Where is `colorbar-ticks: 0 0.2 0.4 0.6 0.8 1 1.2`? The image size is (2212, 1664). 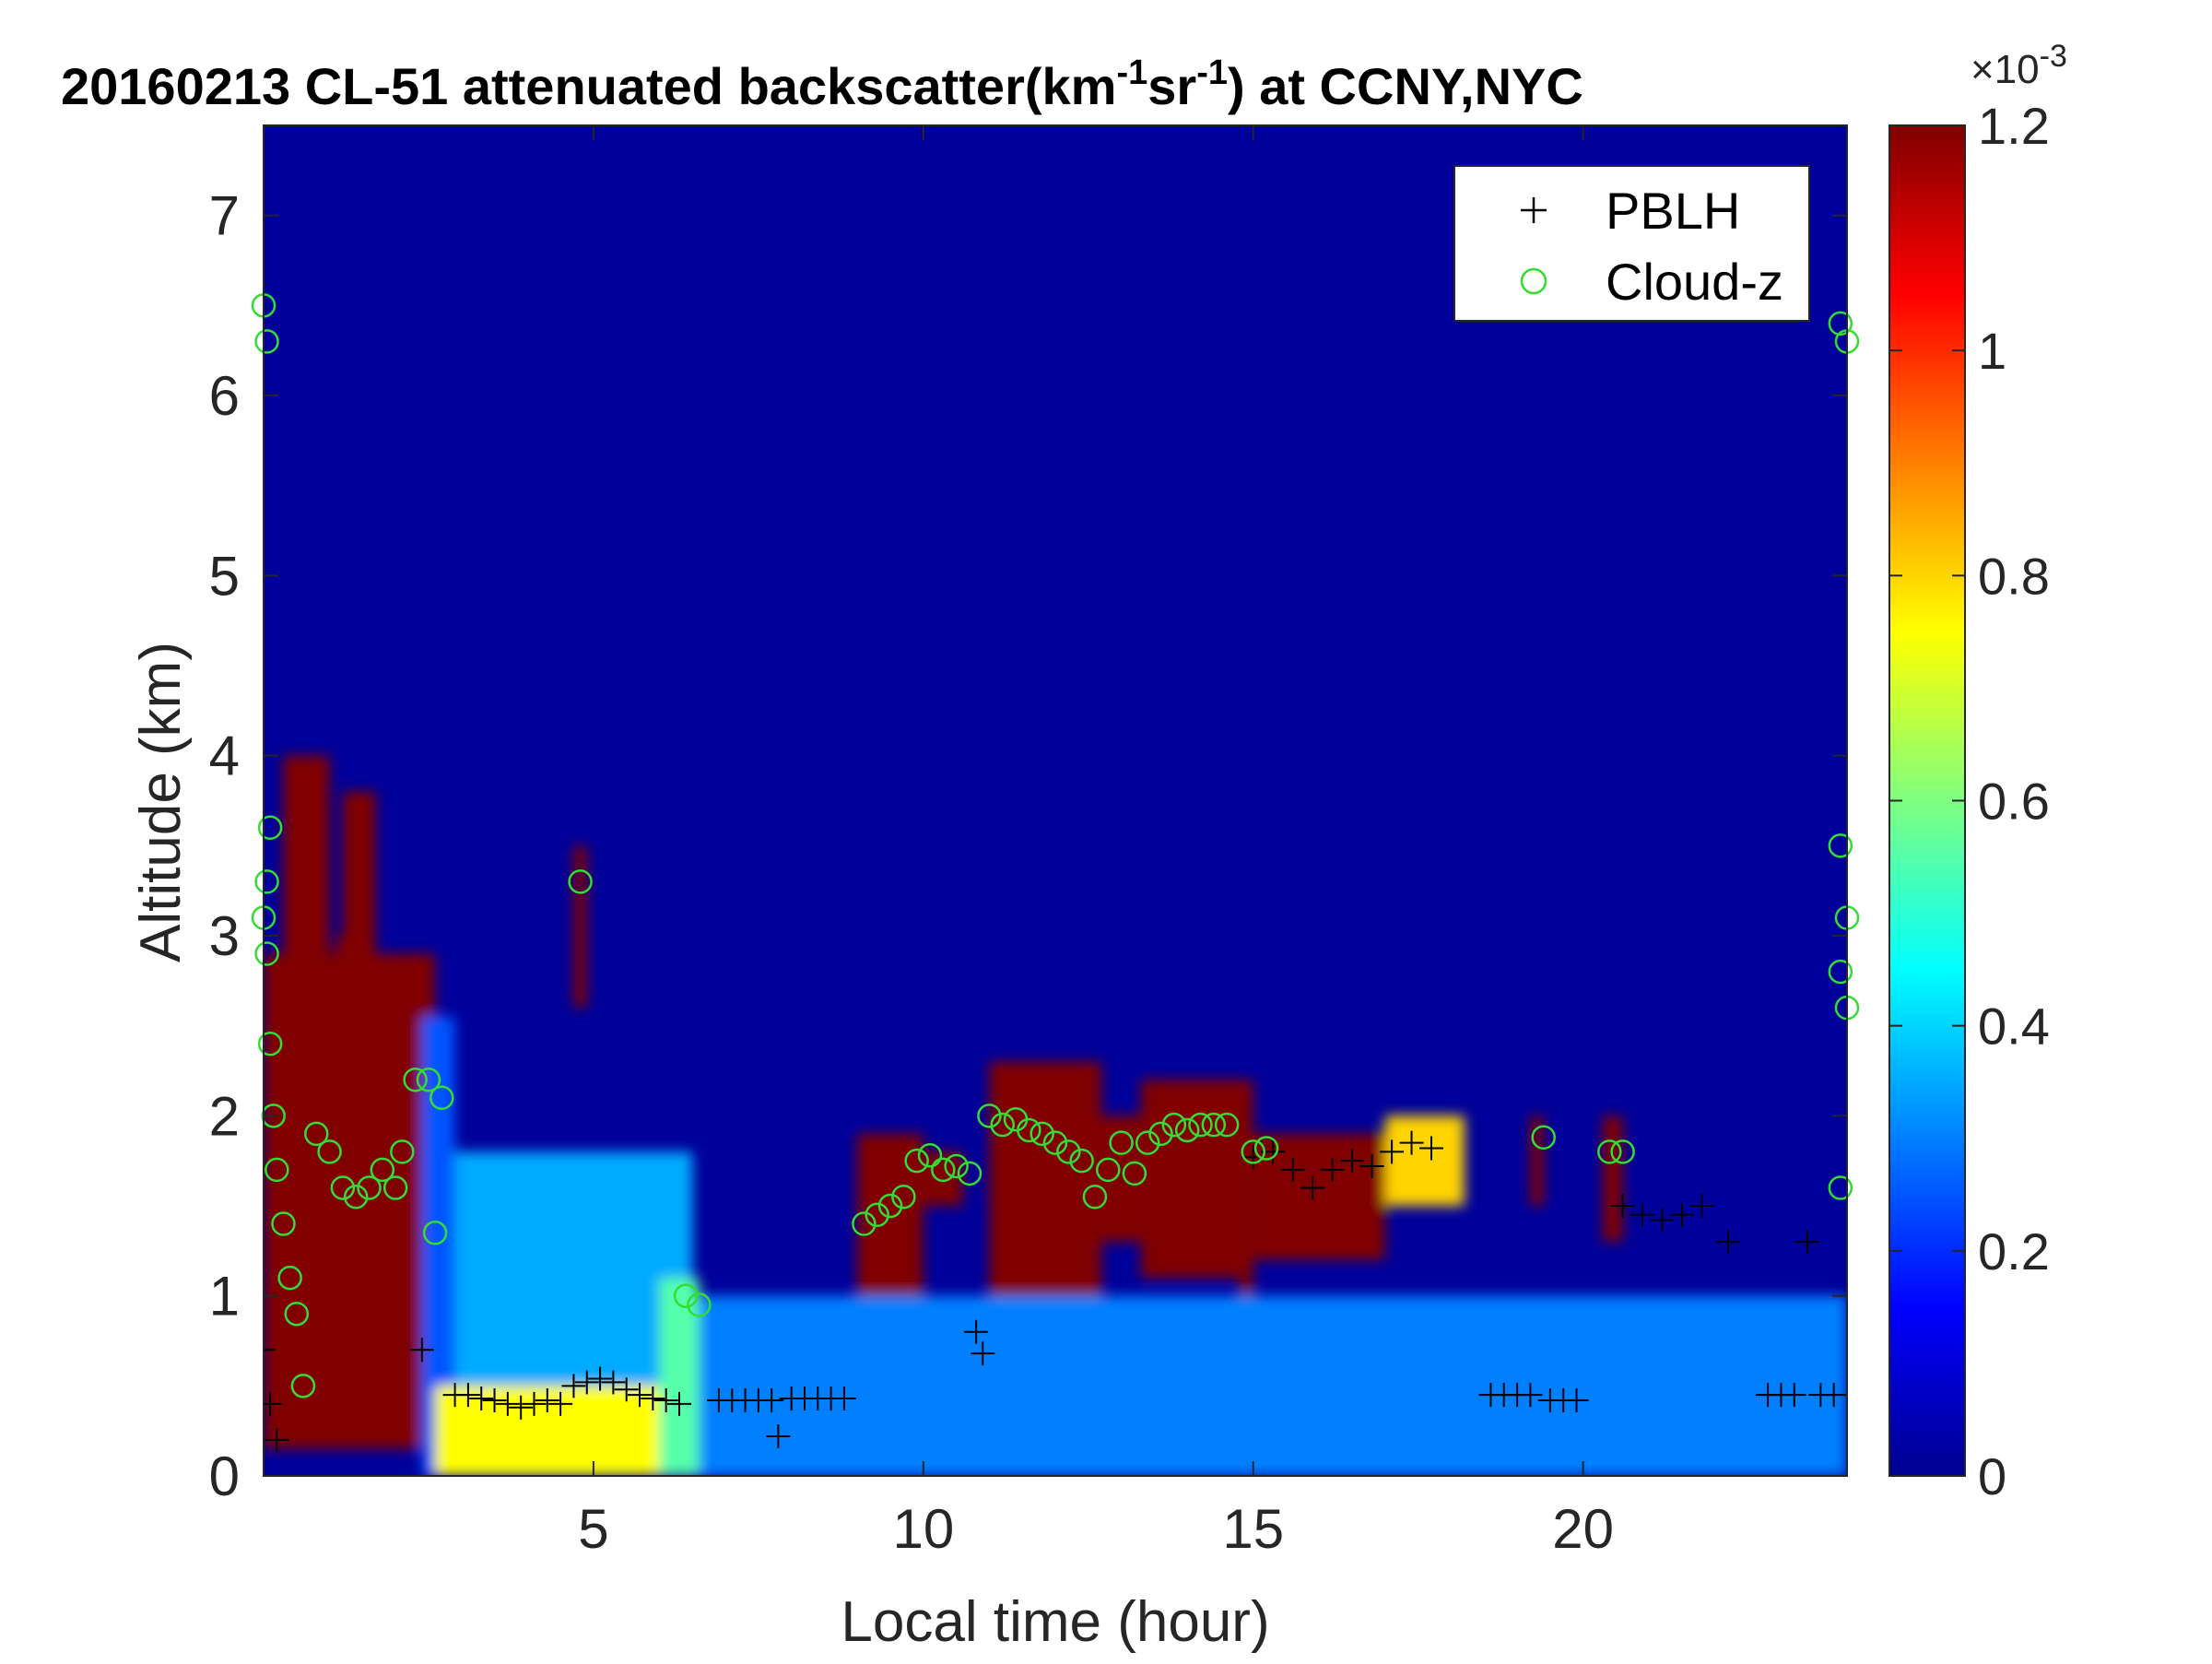 colorbar-ticks: 0 0.2 0.4 0.6 0.8 1 1.2 is located at coordinates (1969, 801).